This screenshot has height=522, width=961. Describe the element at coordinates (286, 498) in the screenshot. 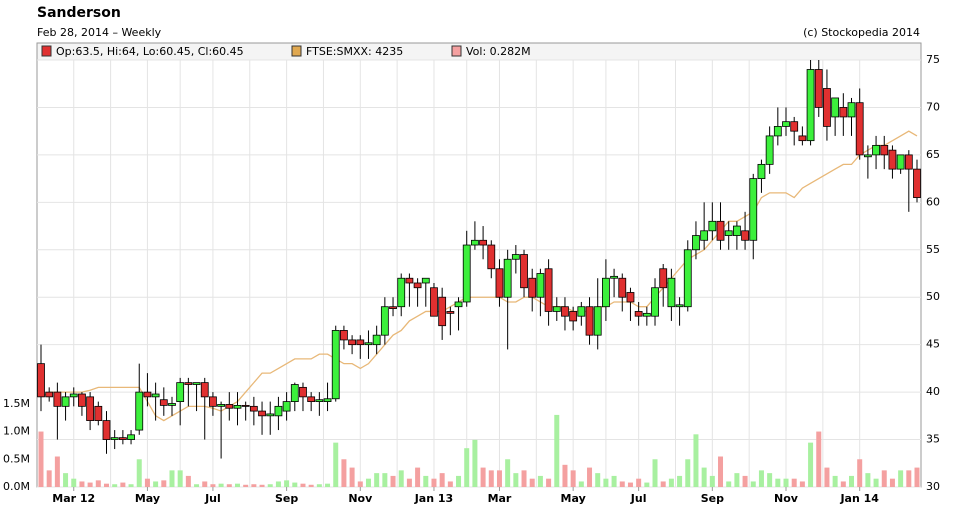

I see `x-tick-label: Sep` at that location.